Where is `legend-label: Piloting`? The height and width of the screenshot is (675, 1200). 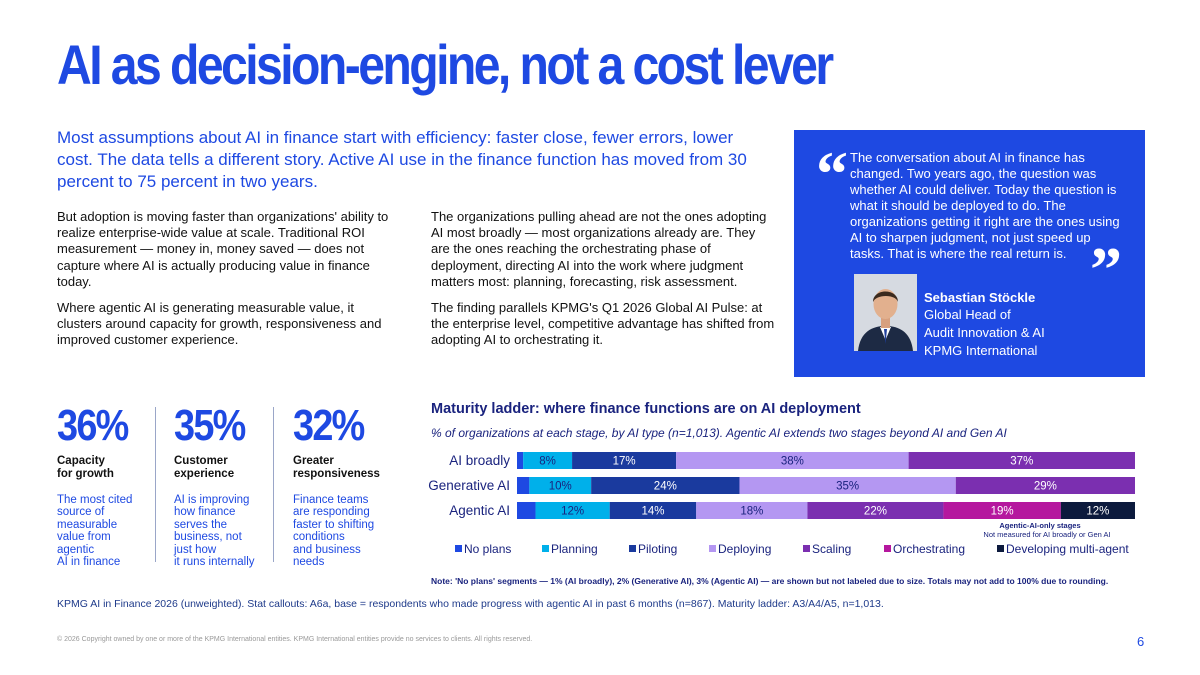
legend-label: Piloting is located at coordinates (657, 549).